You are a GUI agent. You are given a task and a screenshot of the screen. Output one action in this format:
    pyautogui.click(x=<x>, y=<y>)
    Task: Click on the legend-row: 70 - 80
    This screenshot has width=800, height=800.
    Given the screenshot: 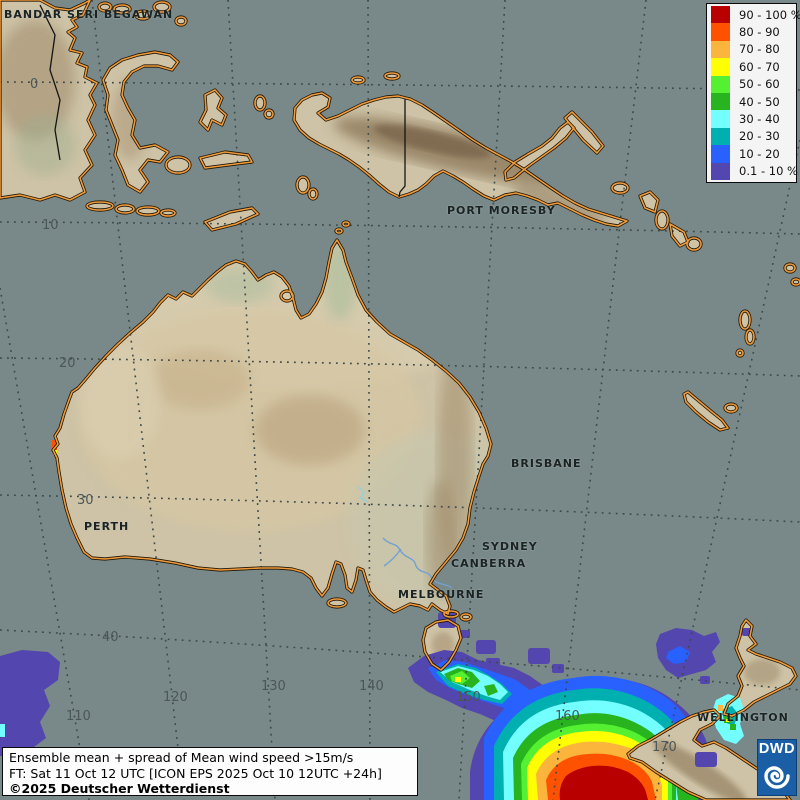 What is the action you would take?
    pyautogui.click(x=753, y=49)
    